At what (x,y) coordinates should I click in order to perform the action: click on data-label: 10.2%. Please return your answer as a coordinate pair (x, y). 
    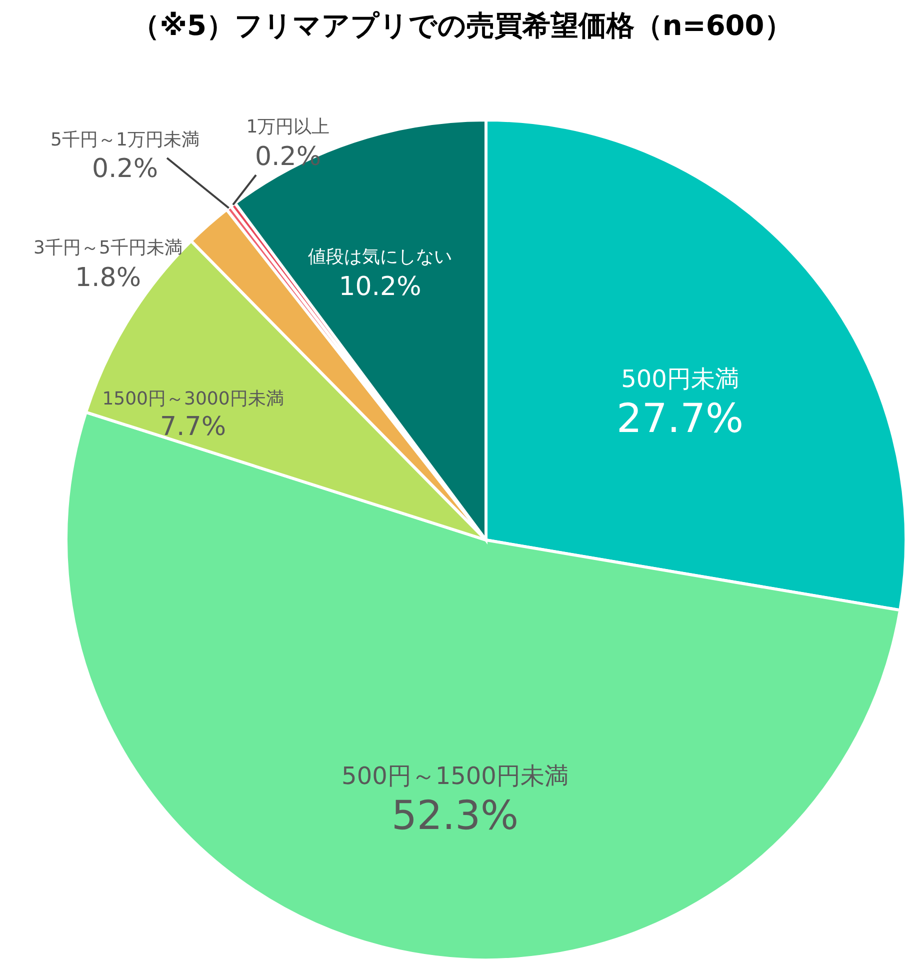
    Looking at the image, I should click on (380, 287).